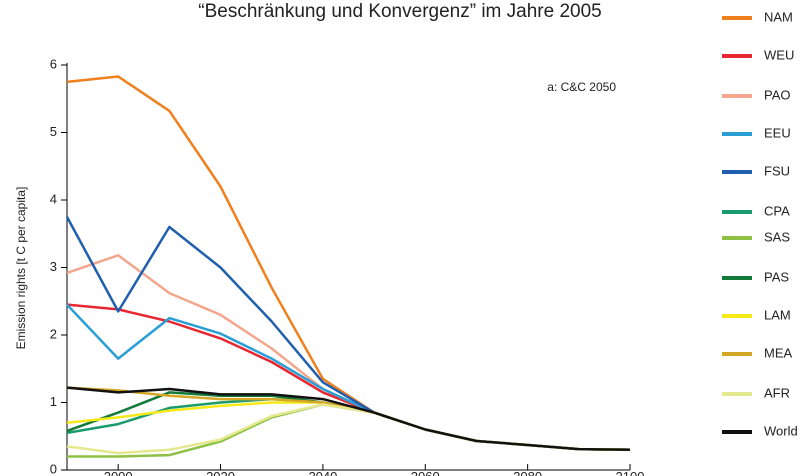 The image size is (810, 476). Describe the element at coordinates (21, 268) in the screenshot. I see `y-axis-label: Emission rights [t C per capita]` at that location.